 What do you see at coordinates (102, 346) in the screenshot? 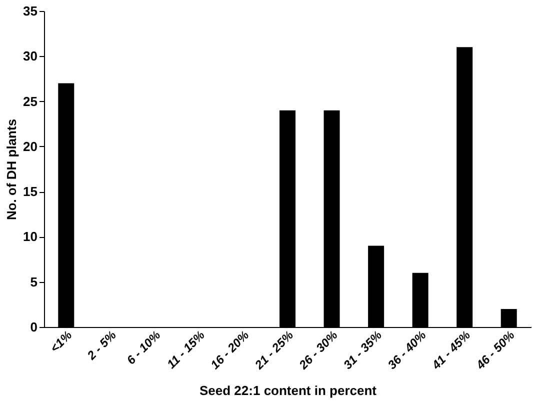
I see `x-tick-label: 2 - 5%` at bounding box center [102, 346].